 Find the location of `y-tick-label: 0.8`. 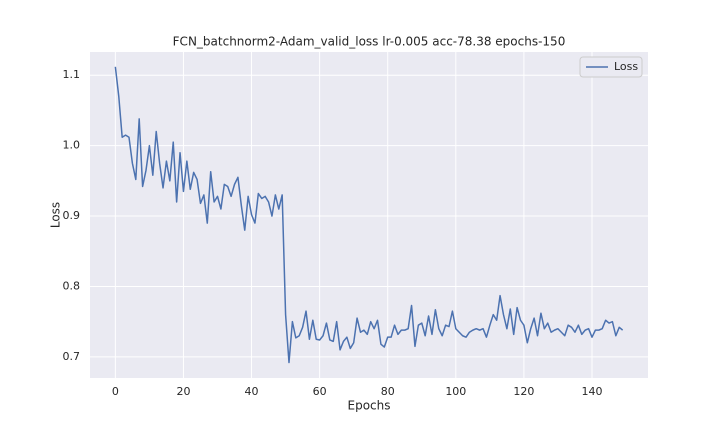

y-tick-label: 0.8 is located at coordinates (72, 285).